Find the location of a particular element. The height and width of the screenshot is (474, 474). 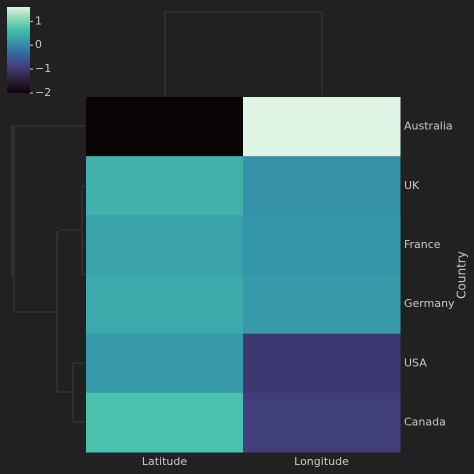

colorbar-tick-label: 0 is located at coordinates (38, 44).